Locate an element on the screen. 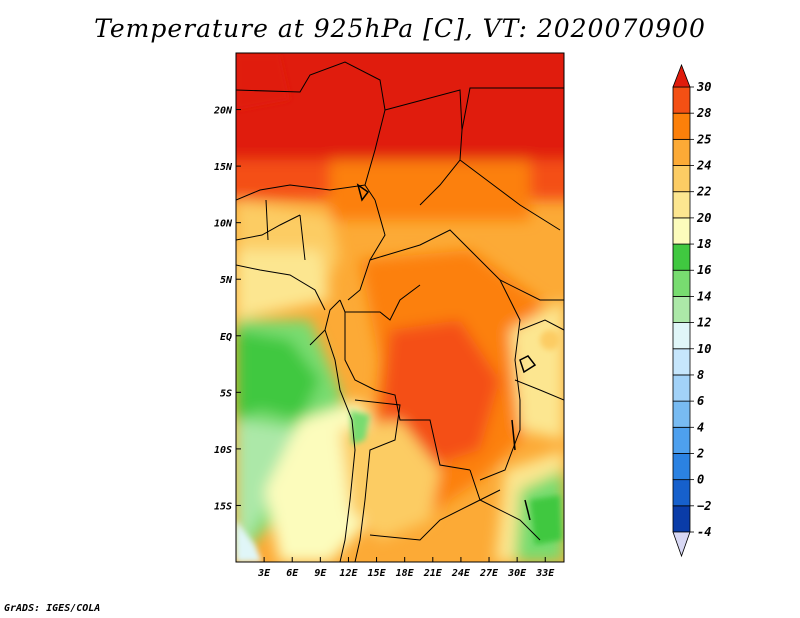 The height and width of the screenshot is (618, 800). colorbar-label: 12 is located at coordinates (704, 323).